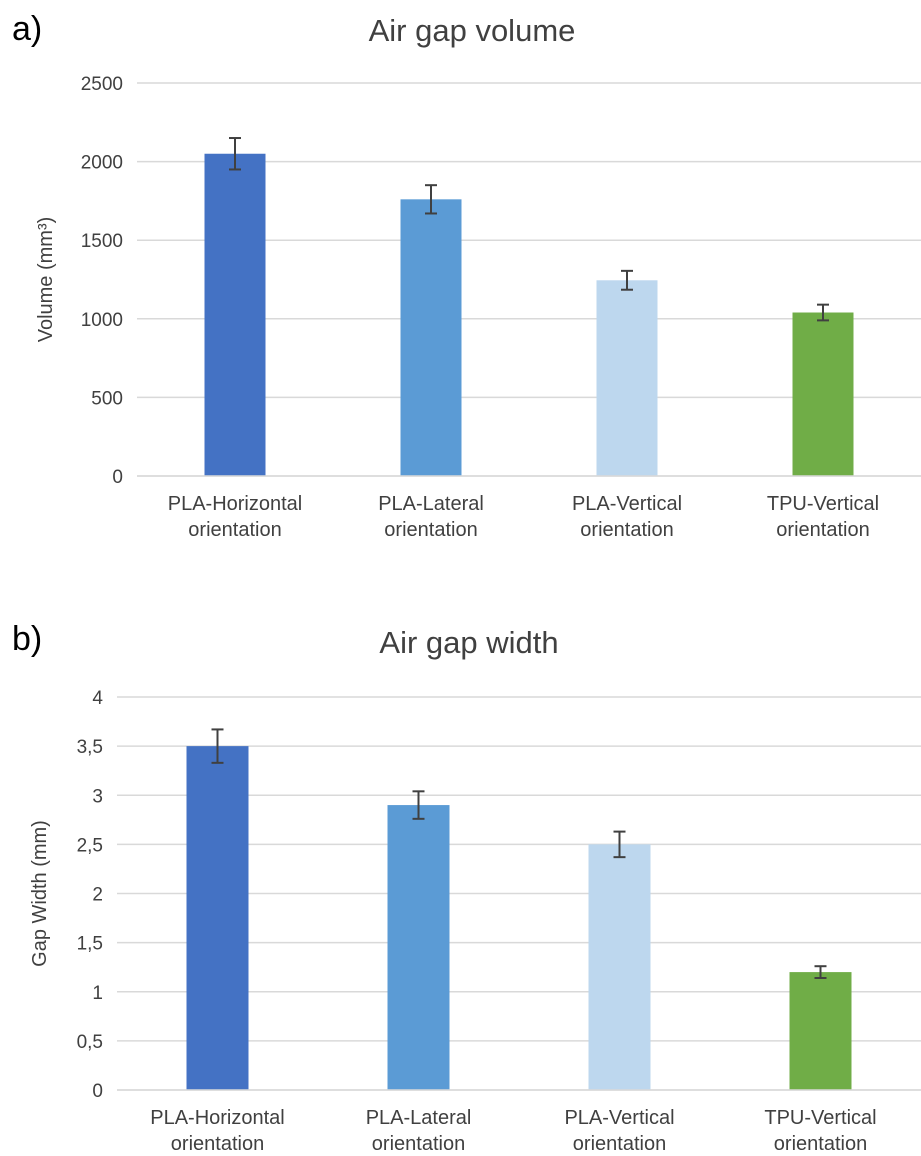 This screenshot has height=1156, width=921. Describe the element at coordinates (102, 84) in the screenshot. I see `y-tick-label: 2500` at that location.